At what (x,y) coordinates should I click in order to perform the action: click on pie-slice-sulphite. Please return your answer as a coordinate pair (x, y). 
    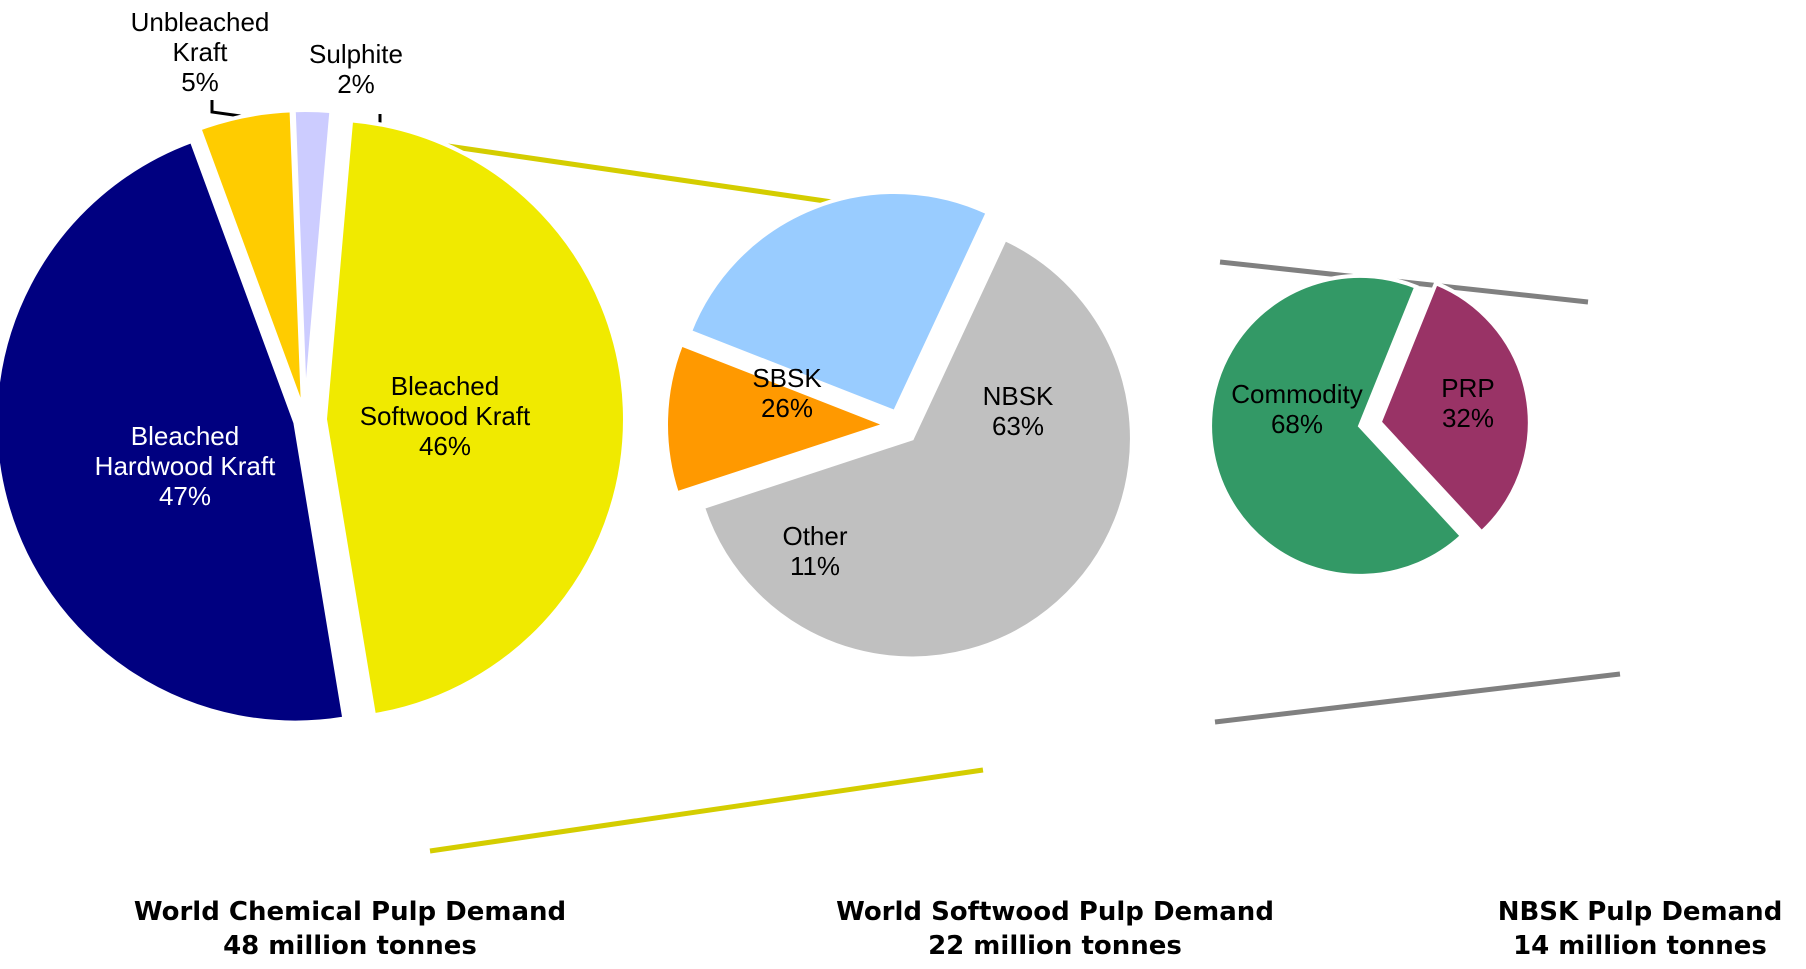
    Looking at the image, I should click on (312, 259).